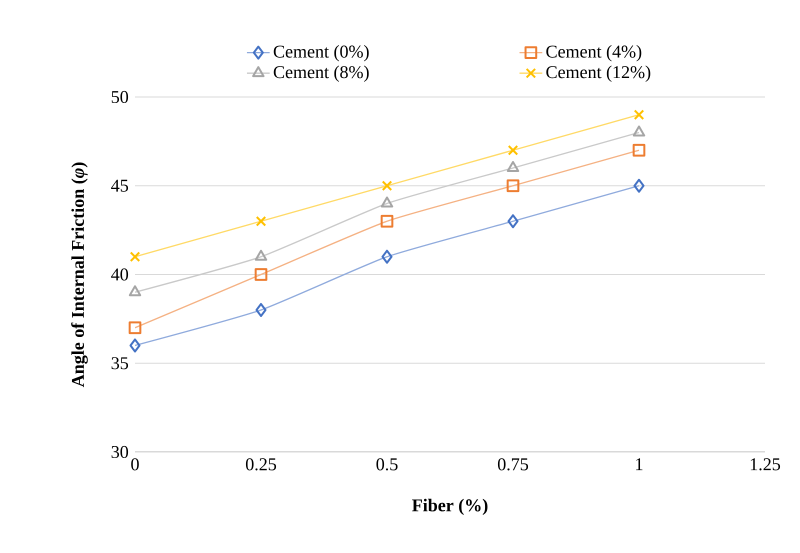  I want to click on y-axis-title: Angle of Internal Friction (φ), so click(79, 275).